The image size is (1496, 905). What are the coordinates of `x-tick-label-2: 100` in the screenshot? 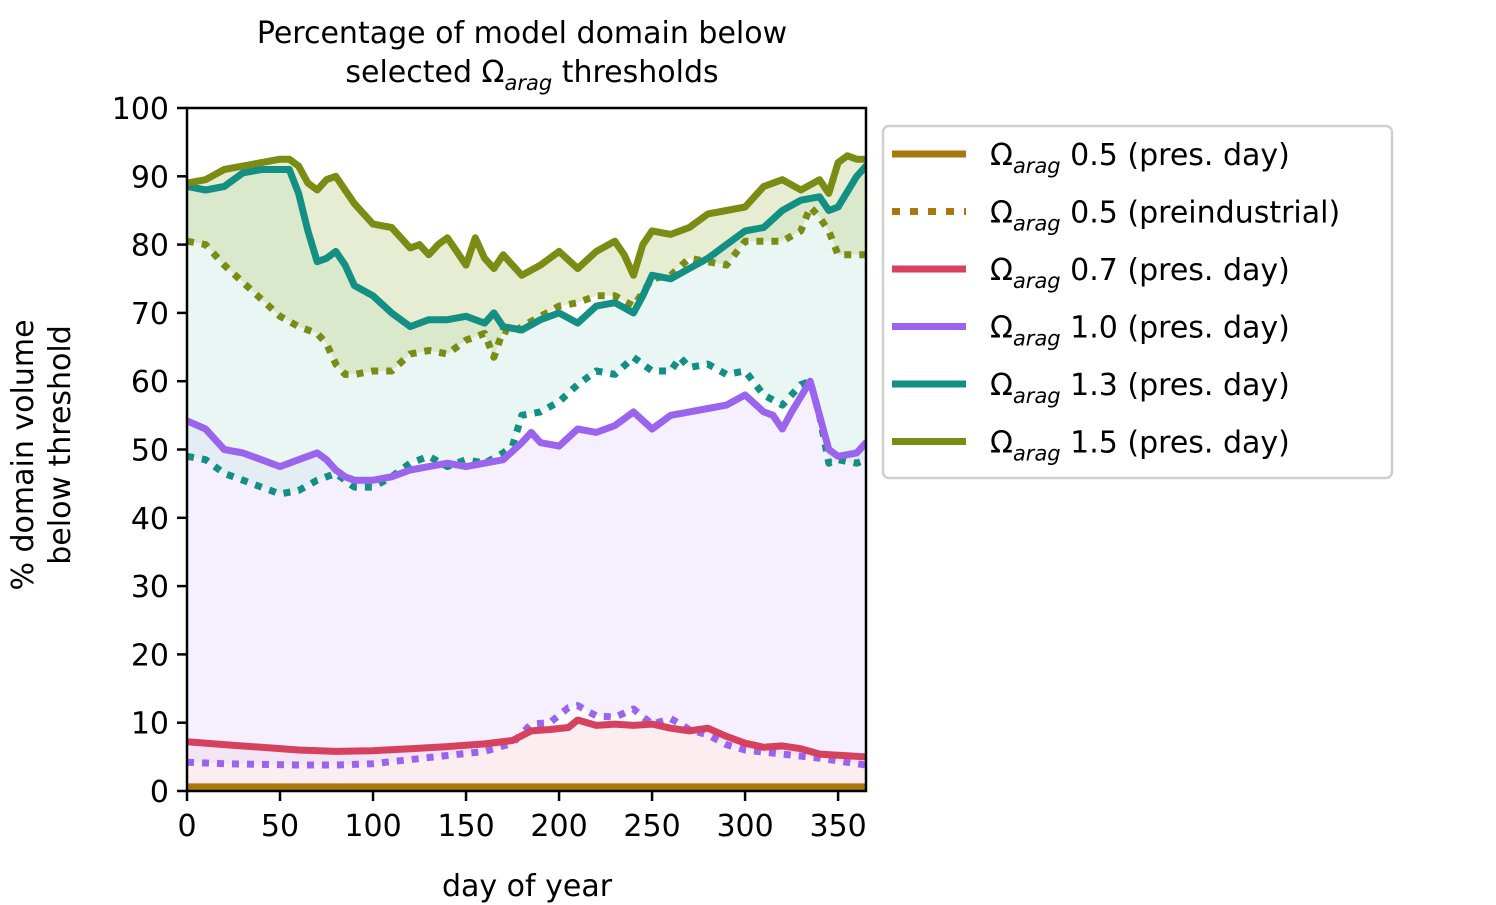 It's located at (372, 826).